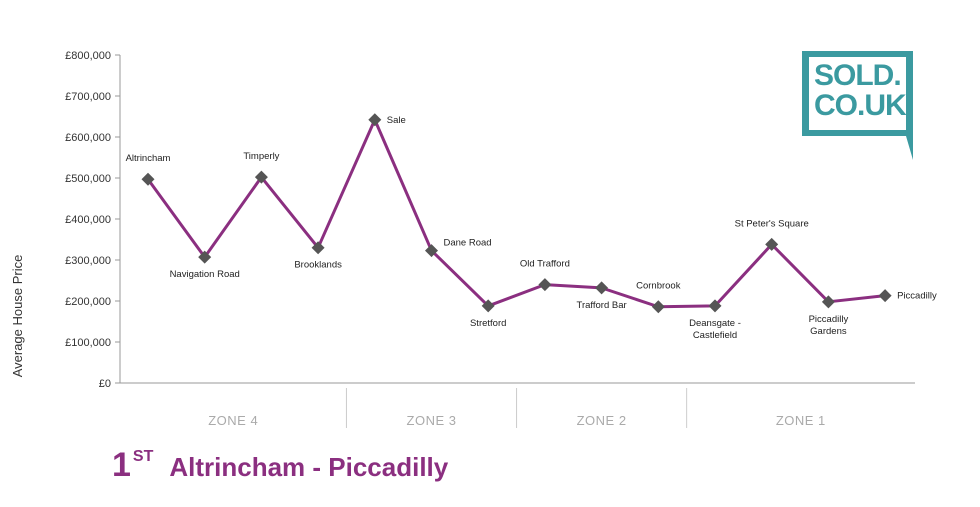 The height and width of the screenshot is (507, 980). What do you see at coordinates (88, 343) in the screenshot?
I see `y-tick-label: £100,000` at bounding box center [88, 343].